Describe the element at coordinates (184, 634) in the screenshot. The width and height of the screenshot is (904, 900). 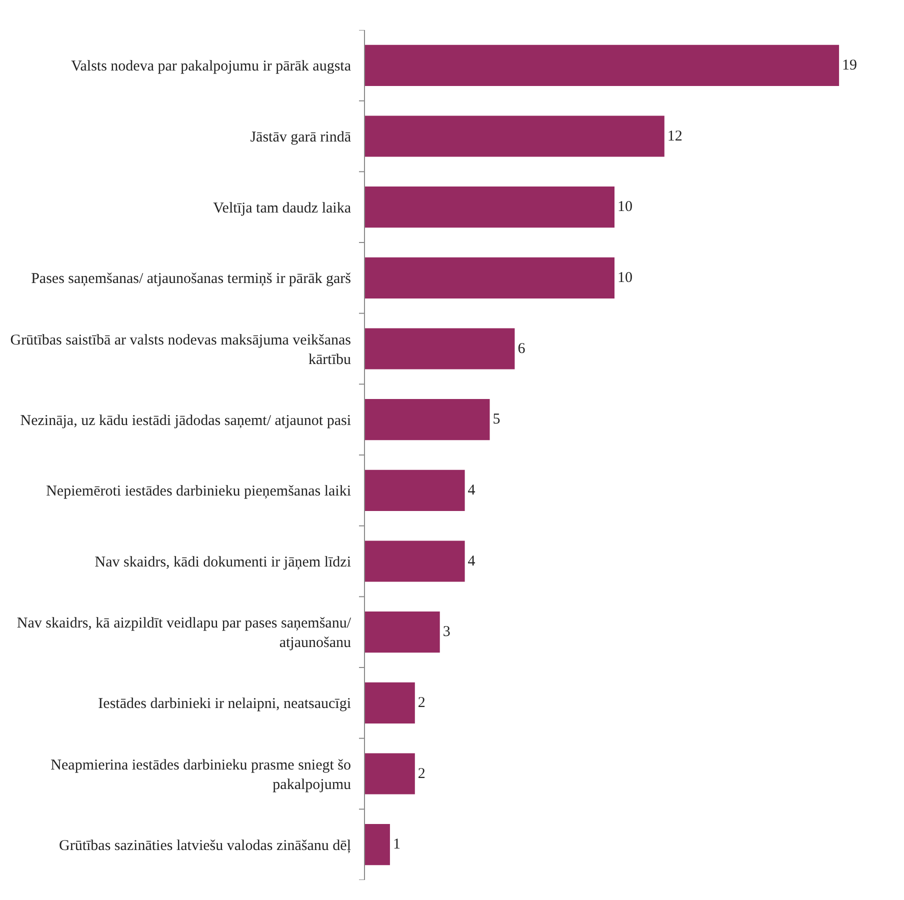
I see `y-tick-label: Nav skaidrs, kā aizpildīt veidlapu par pases saņemšanu/ atjaunošanu` at that location.